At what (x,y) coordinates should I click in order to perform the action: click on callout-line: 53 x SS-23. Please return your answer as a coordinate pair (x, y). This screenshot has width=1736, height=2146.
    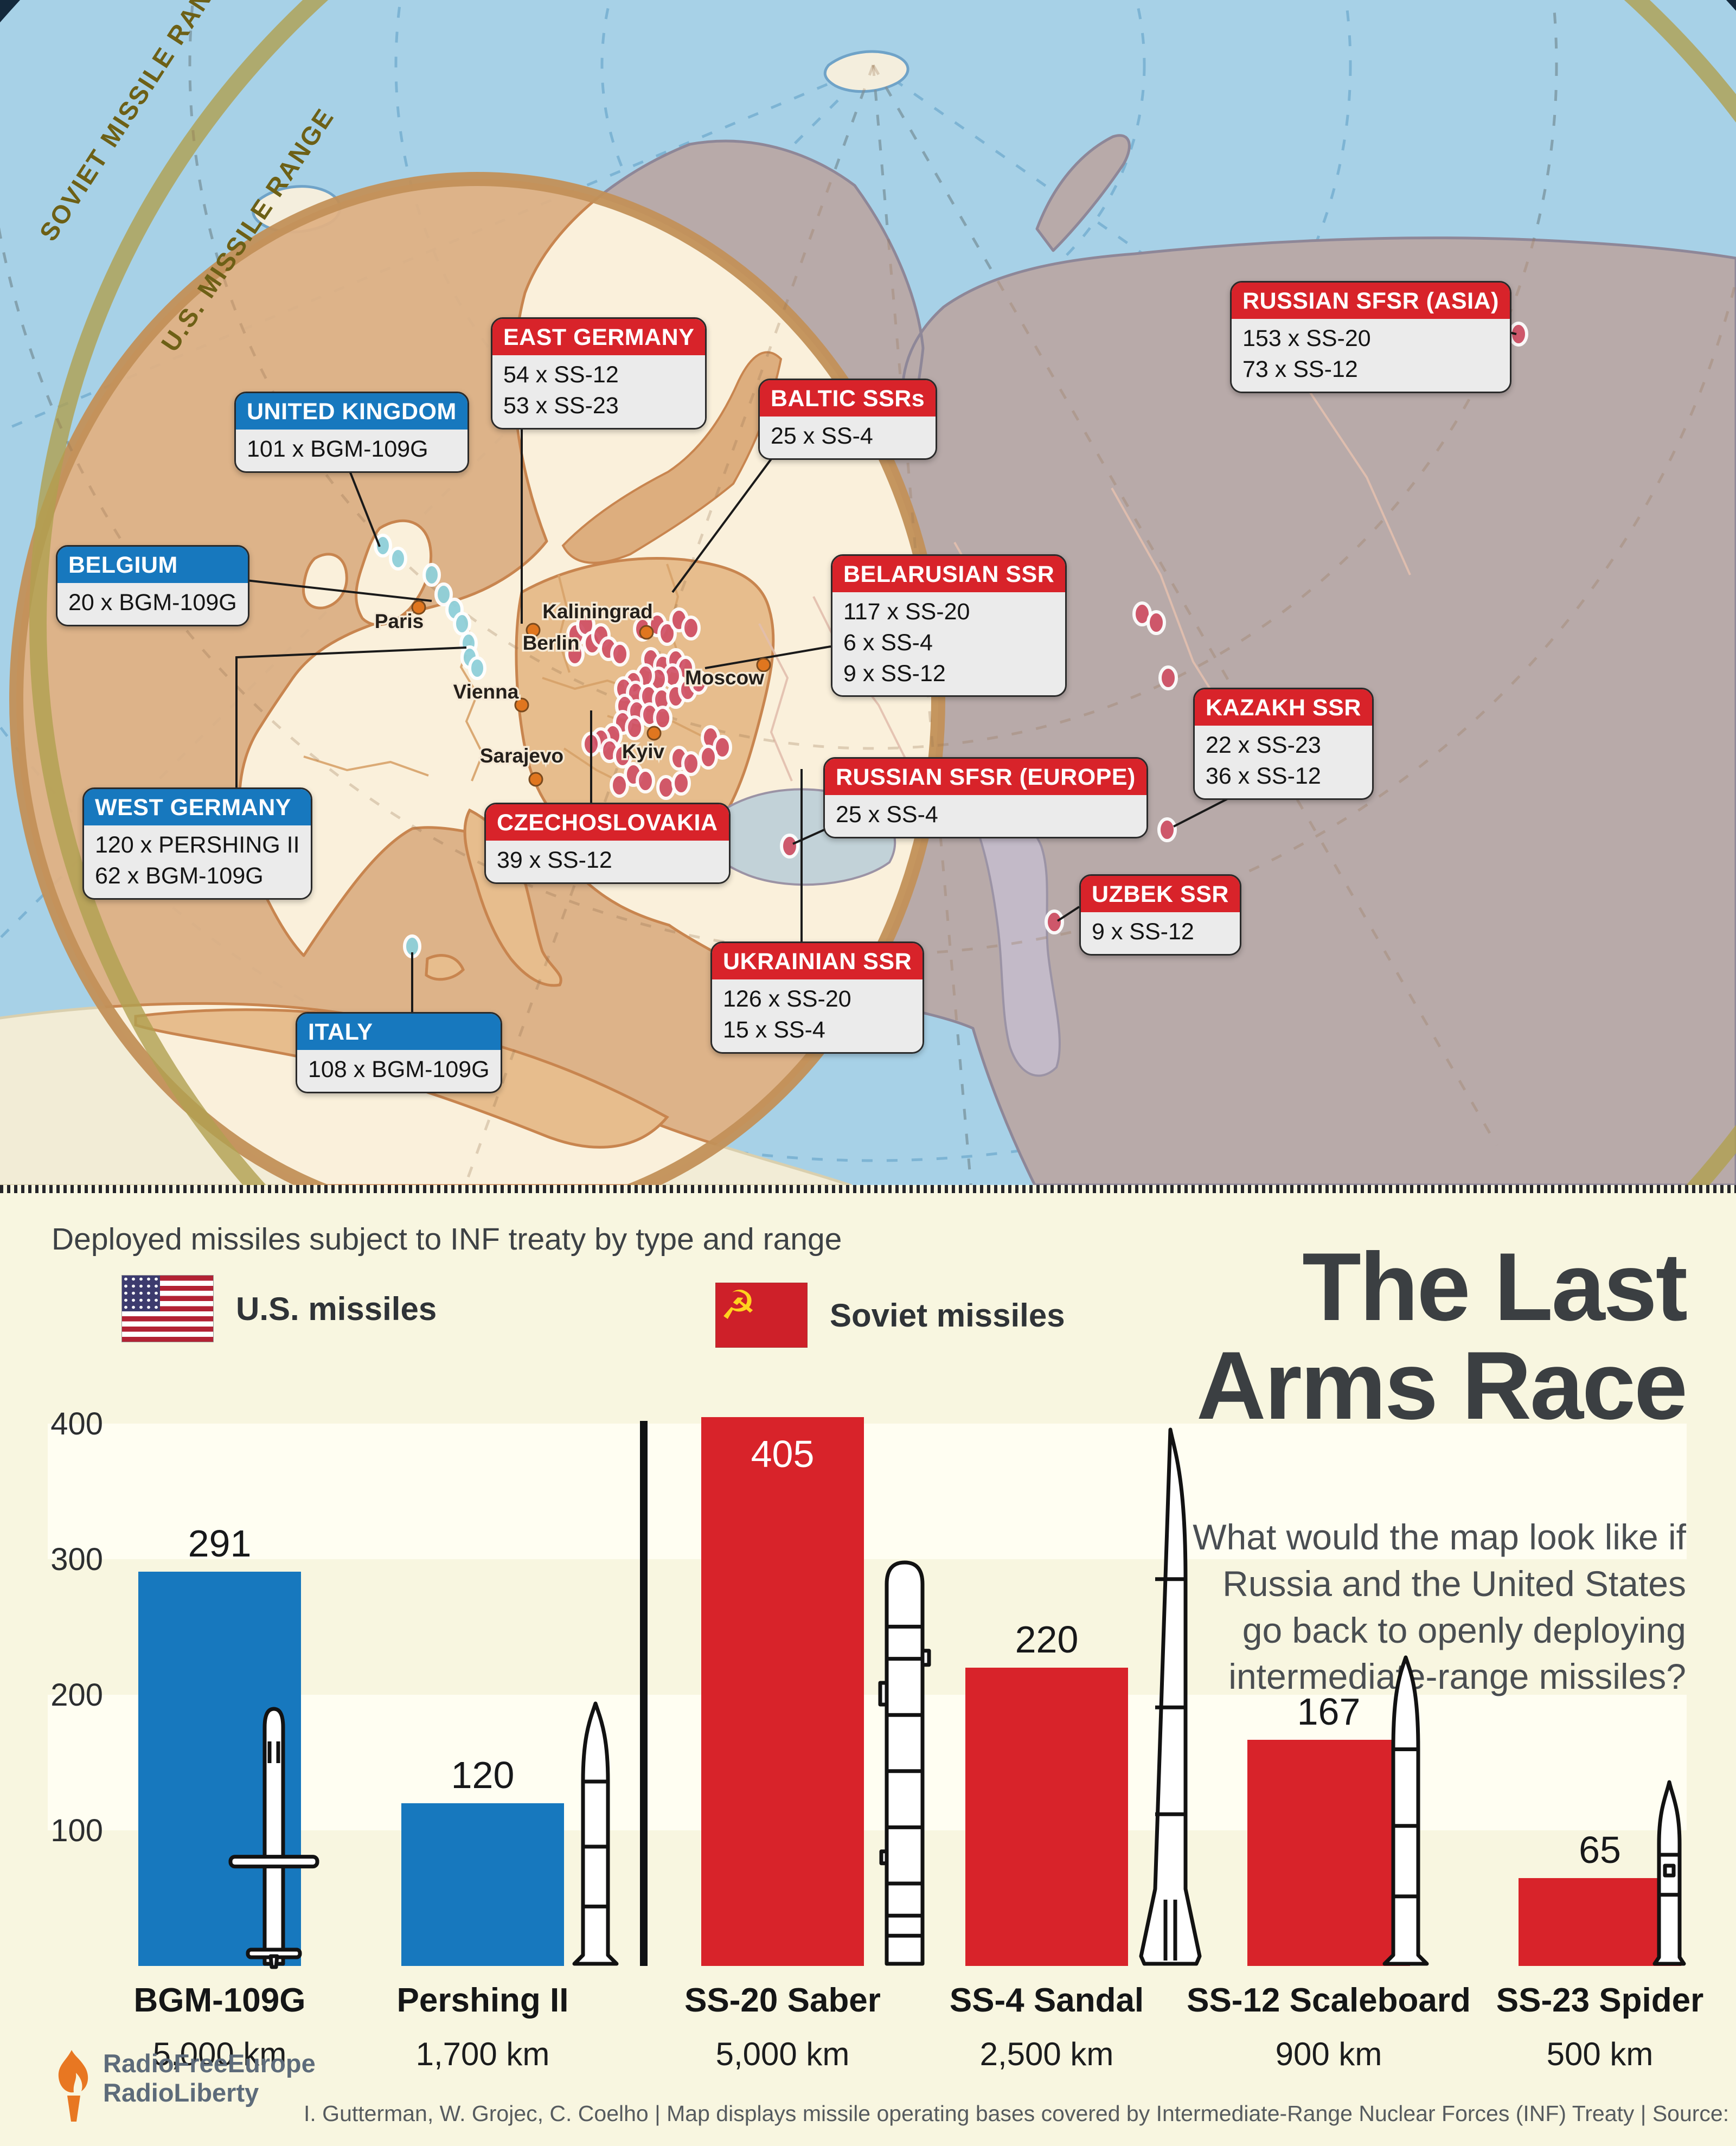
    Looking at the image, I should click on (561, 406).